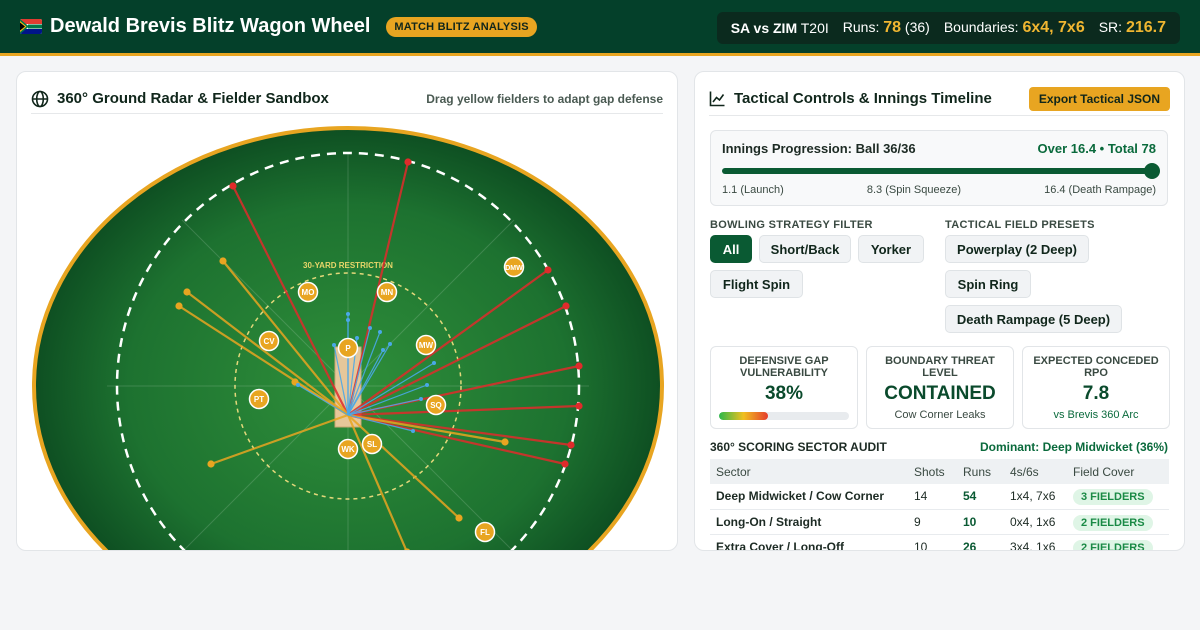 Image resolution: width=1200 pixels, height=630 pixels. I want to click on svg-text: DMW, so click(514, 268).